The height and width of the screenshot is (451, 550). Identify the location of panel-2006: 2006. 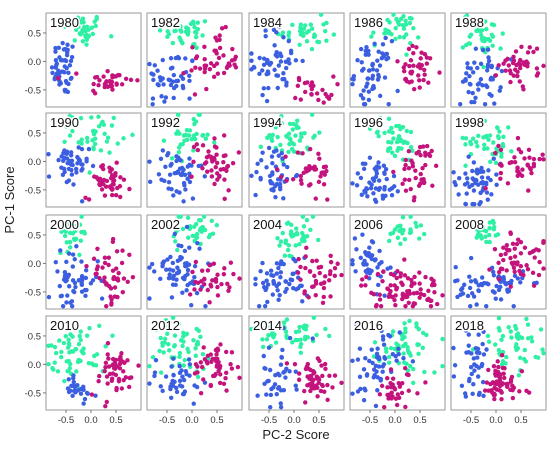
(397, 262).